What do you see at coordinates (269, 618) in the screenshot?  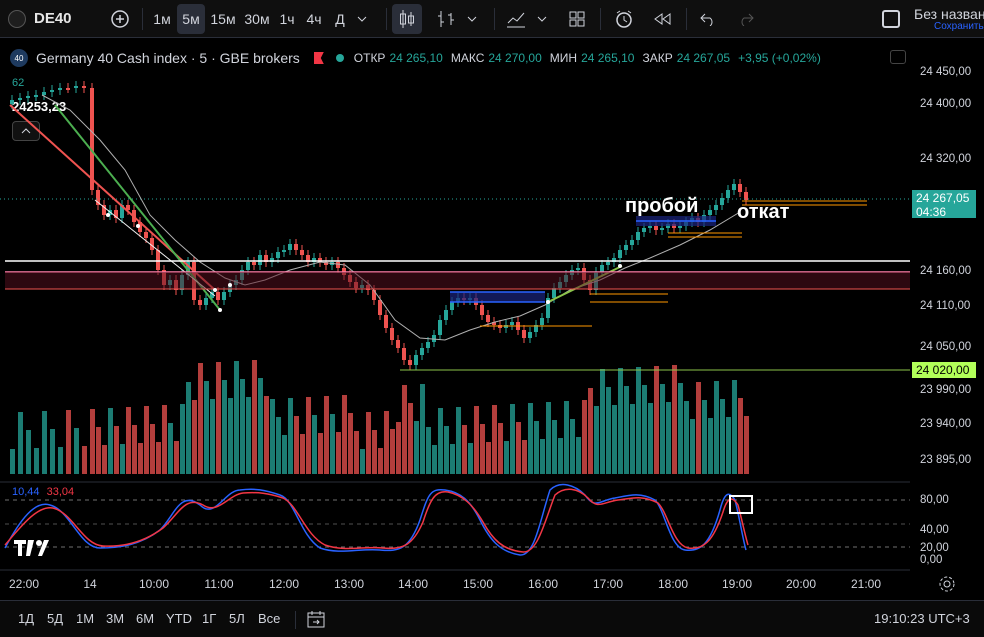 I see `range-button: Все` at bounding box center [269, 618].